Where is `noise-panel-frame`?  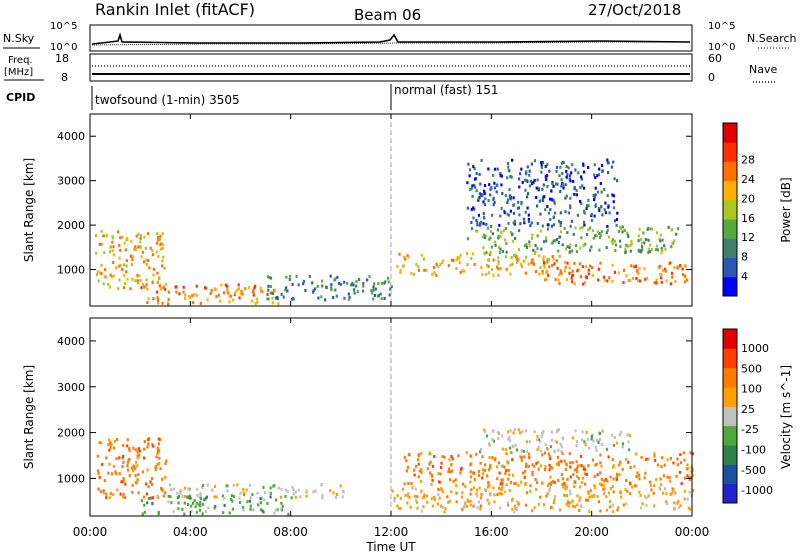 noise-panel-frame is located at coordinates (391, 38).